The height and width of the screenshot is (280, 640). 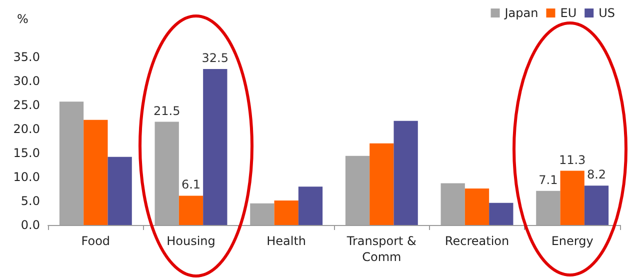 I want to click on data-label: 7.1, so click(x=548, y=179).